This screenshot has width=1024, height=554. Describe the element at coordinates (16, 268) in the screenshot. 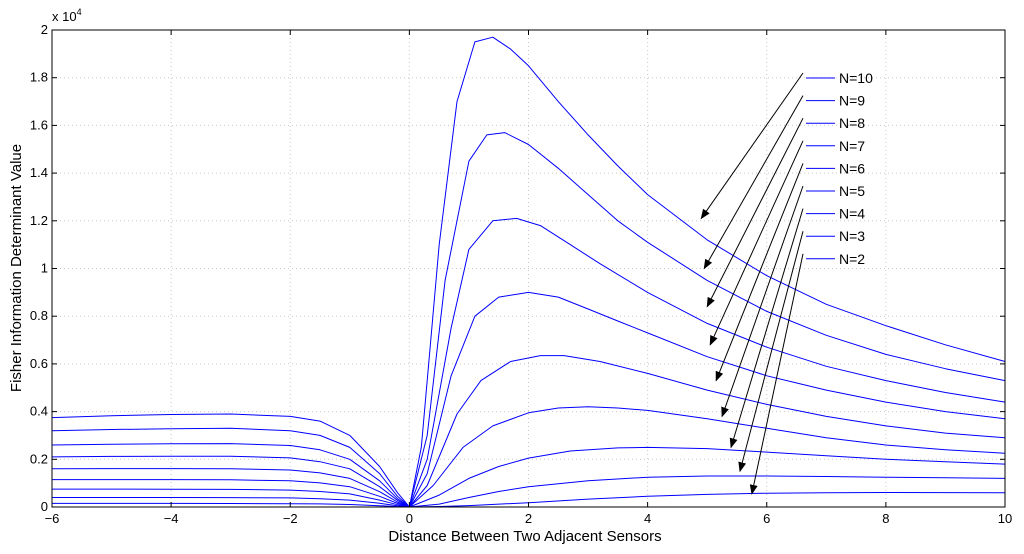

I see `y-axis-label: Fisher Information Determinant Value` at that location.